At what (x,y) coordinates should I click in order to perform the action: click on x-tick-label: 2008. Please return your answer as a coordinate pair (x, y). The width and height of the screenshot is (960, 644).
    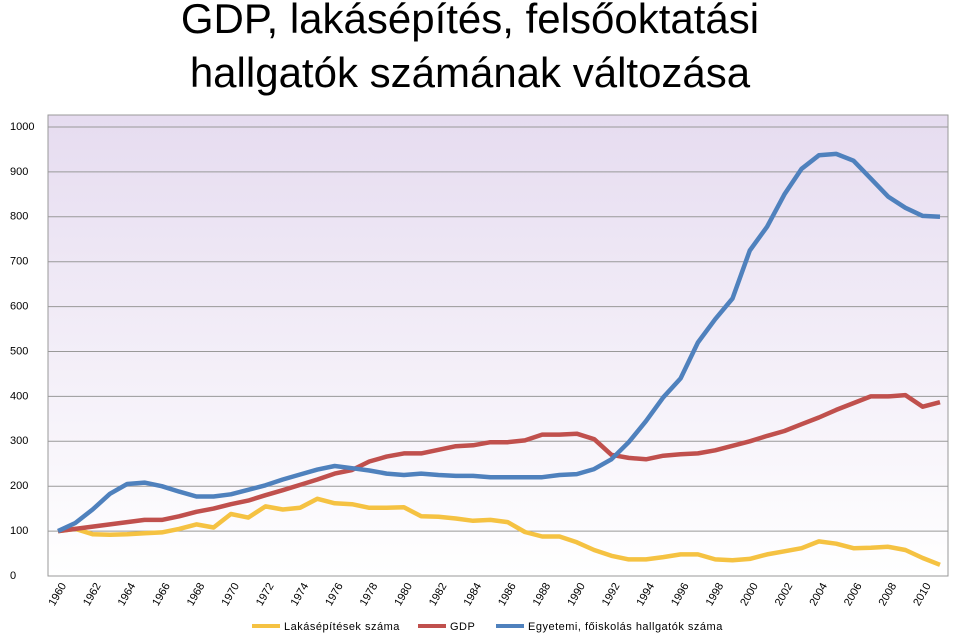
    Looking at the image, I should click on (888, 594).